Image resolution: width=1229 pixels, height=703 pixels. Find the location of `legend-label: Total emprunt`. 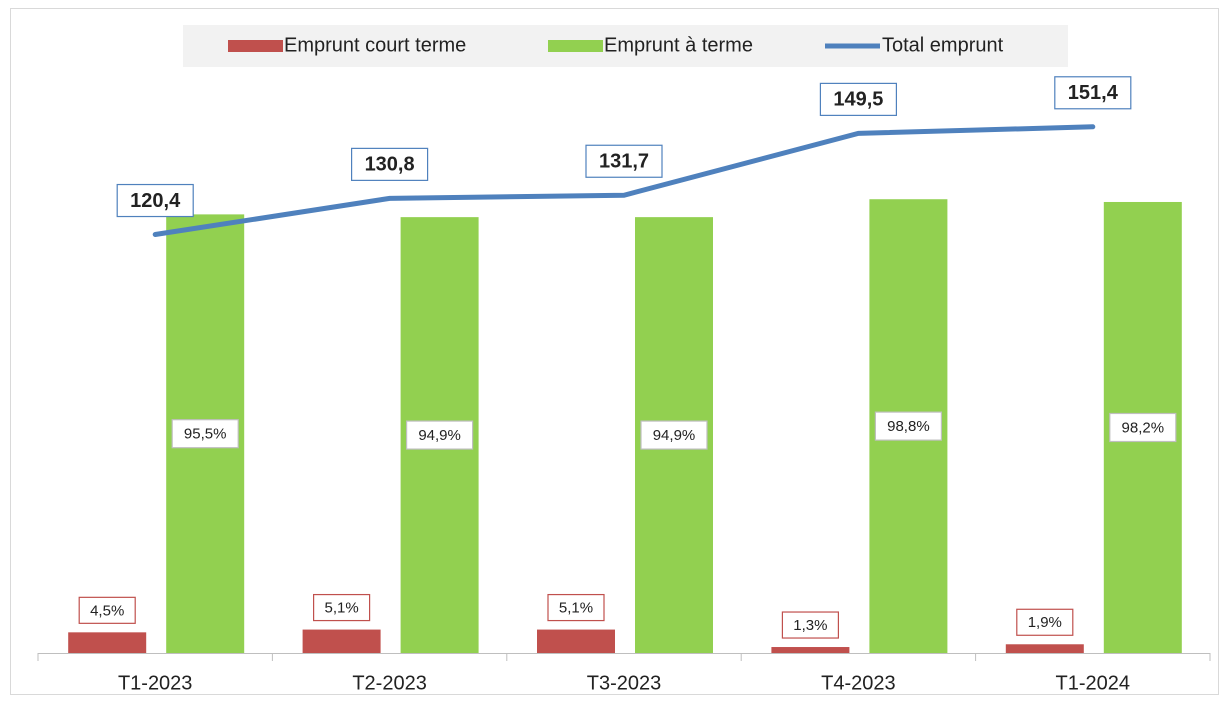

legend-label: Total emprunt is located at coordinates (943, 45).